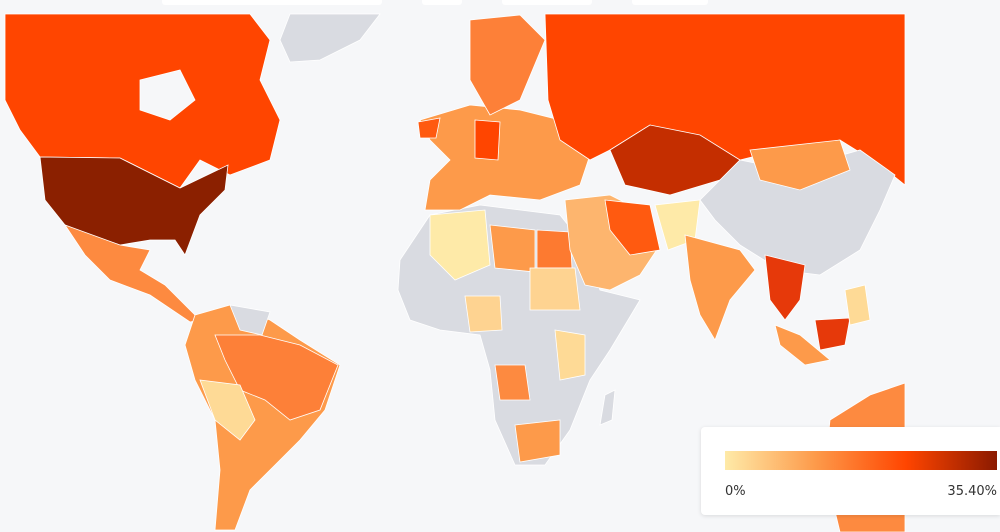  I want to click on legend-max: 35.40%, so click(972, 491).